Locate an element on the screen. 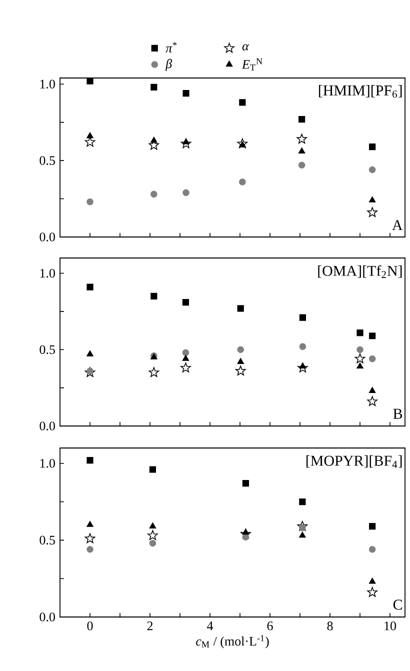 The width and height of the screenshot is (410, 671). annotation: [HMIM][PF$_{6}$] is located at coordinates (360, 91).